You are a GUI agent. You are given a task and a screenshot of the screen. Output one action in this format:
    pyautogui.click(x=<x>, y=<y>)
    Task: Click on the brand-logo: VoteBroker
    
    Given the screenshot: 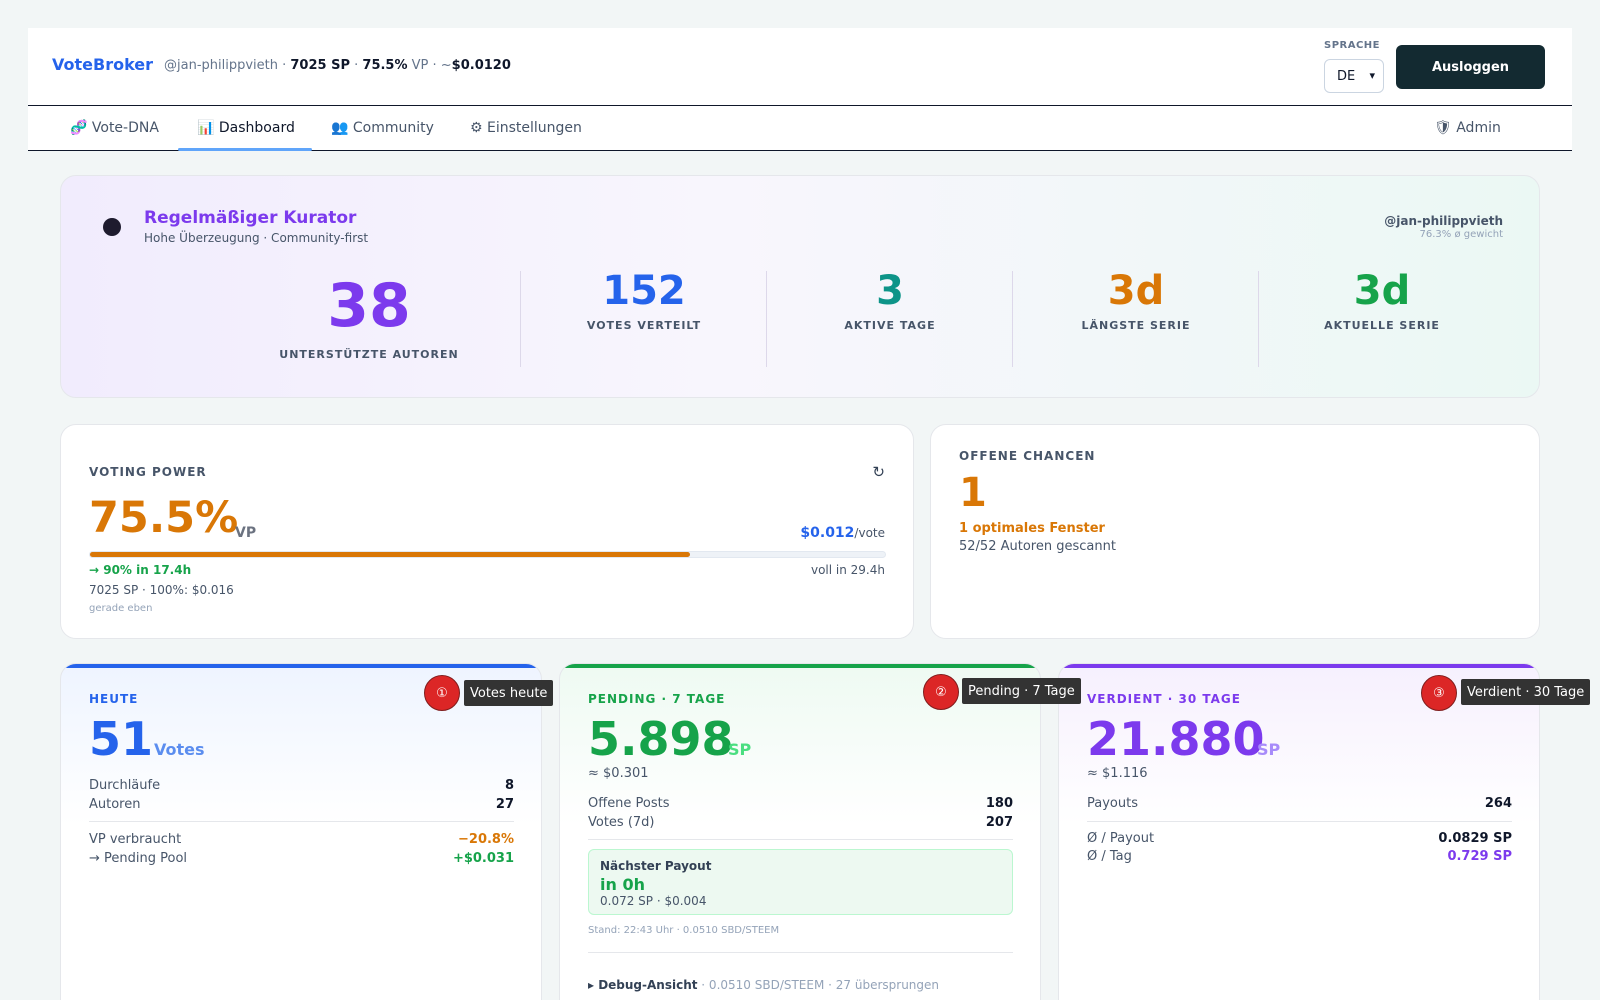 What is the action you would take?
    pyautogui.click(x=103, y=64)
    